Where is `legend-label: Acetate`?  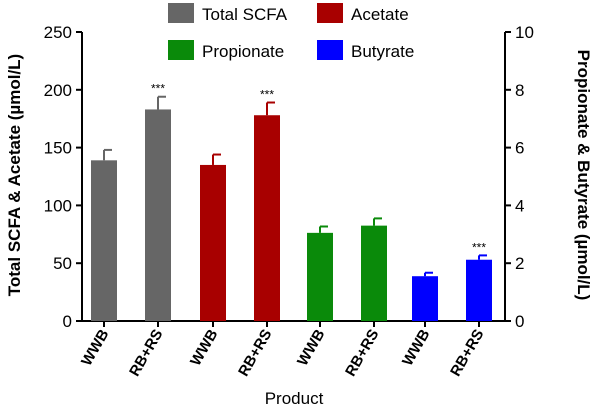 legend-label: Acetate is located at coordinates (380, 14).